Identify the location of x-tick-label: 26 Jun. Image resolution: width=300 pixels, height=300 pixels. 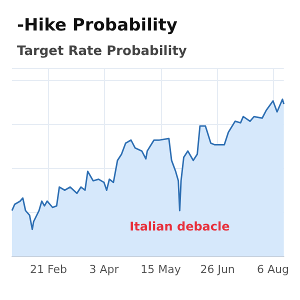
(217, 269).